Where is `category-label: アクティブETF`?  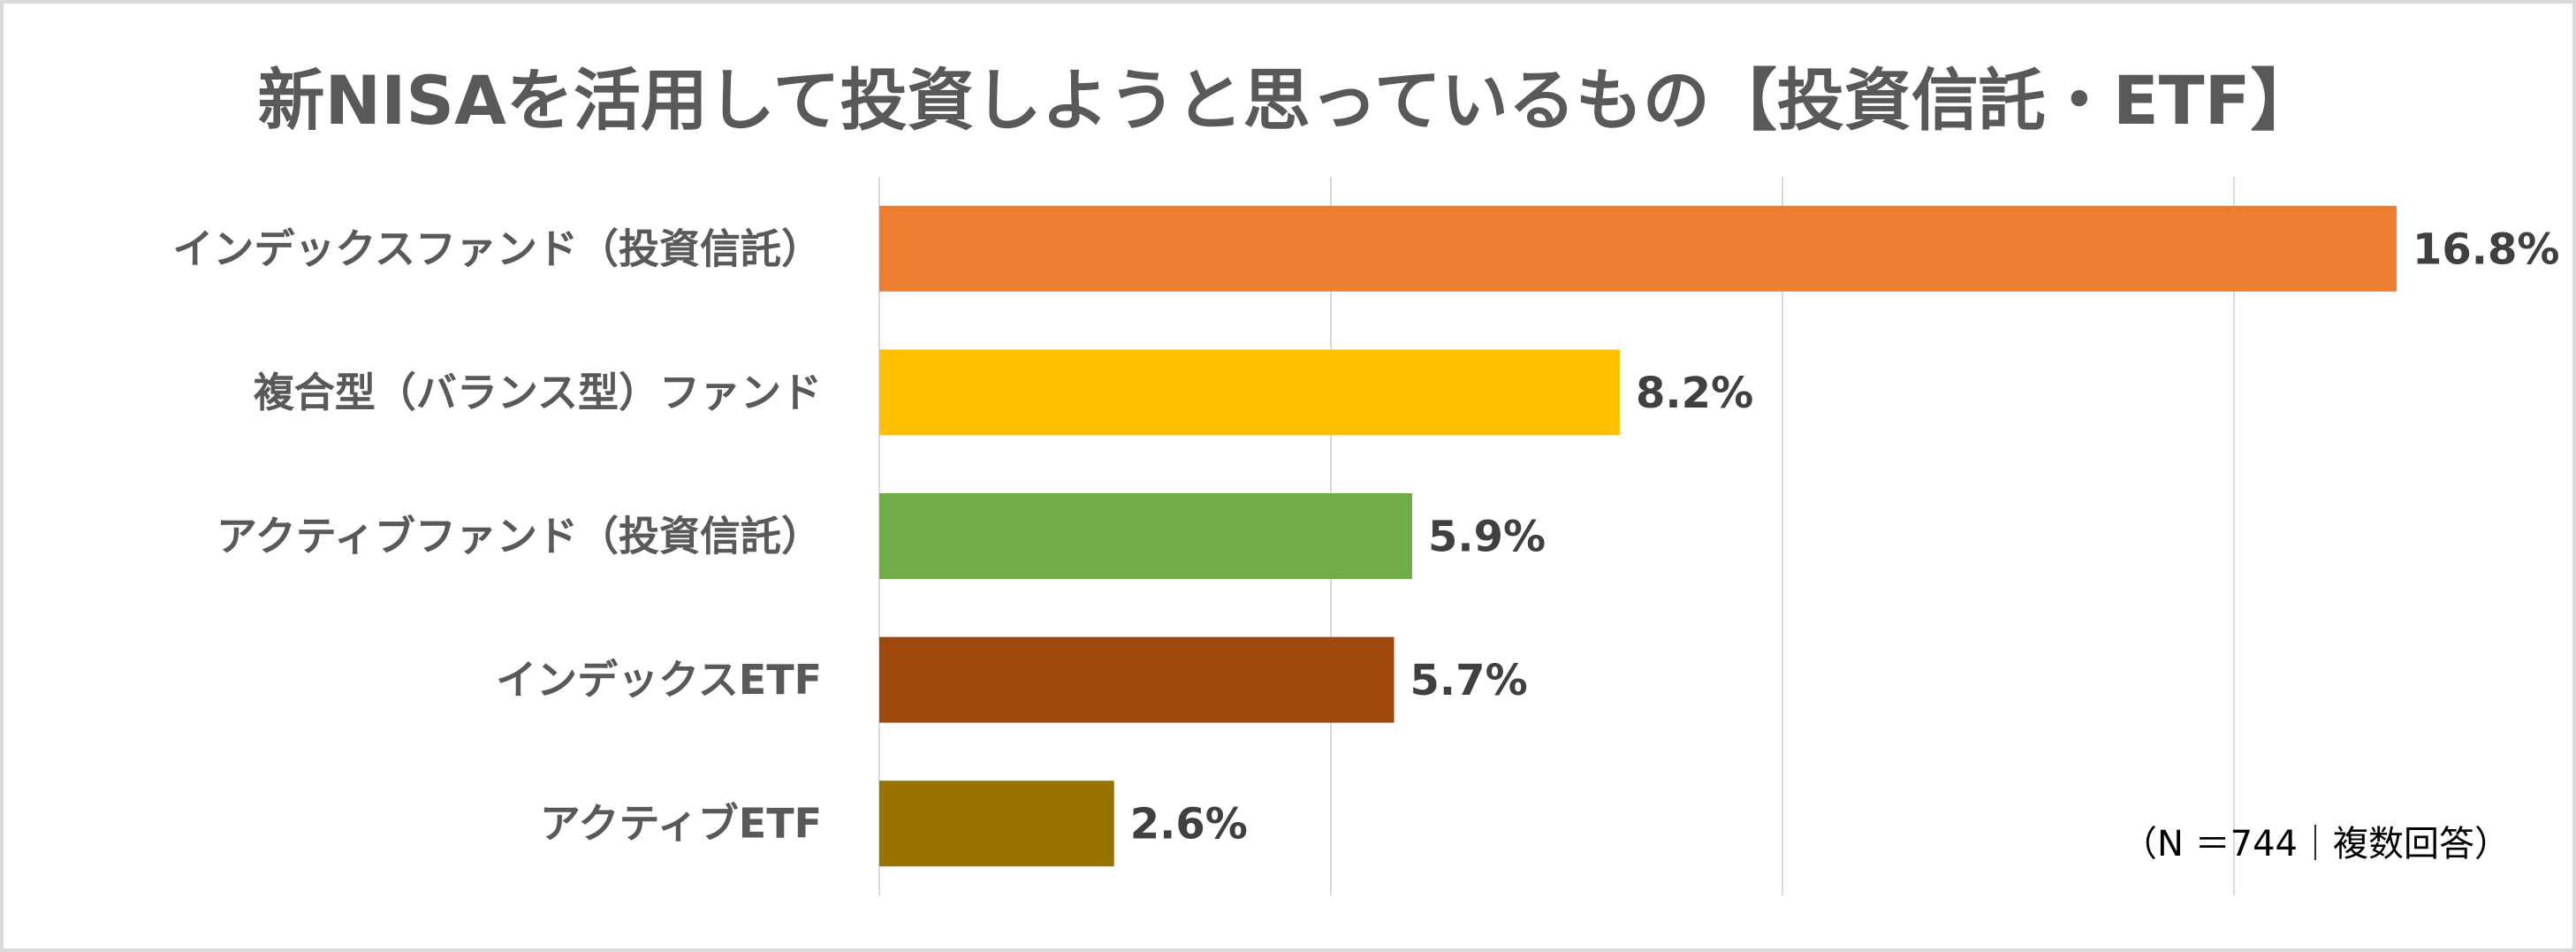
category-label: アクティブETF is located at coordinates (681, 824).